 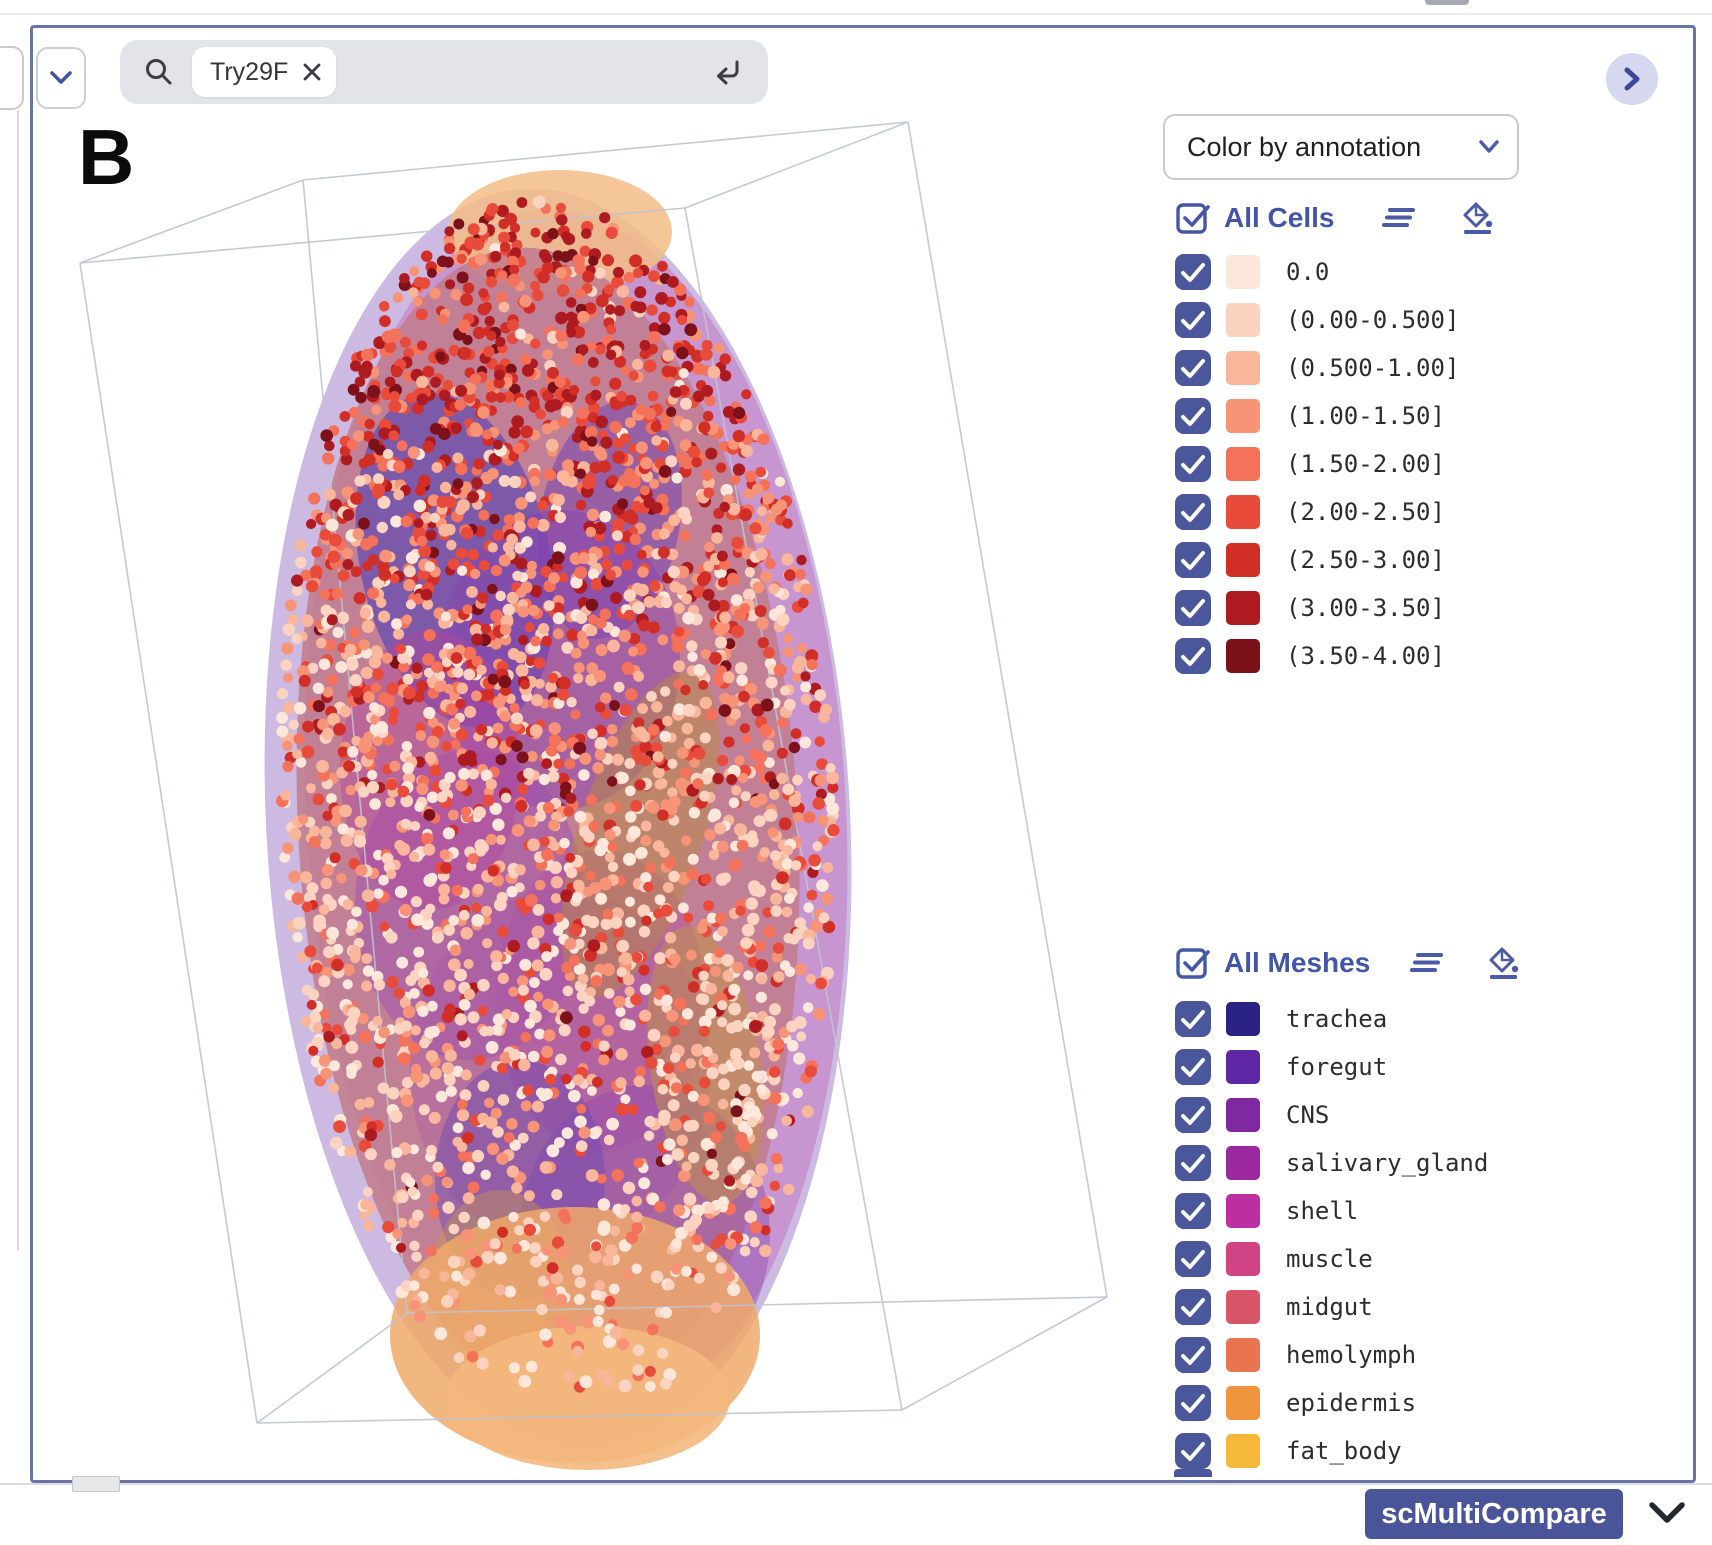 I want to click on legend-label: fat_body, so click(x=1344, y=1451).